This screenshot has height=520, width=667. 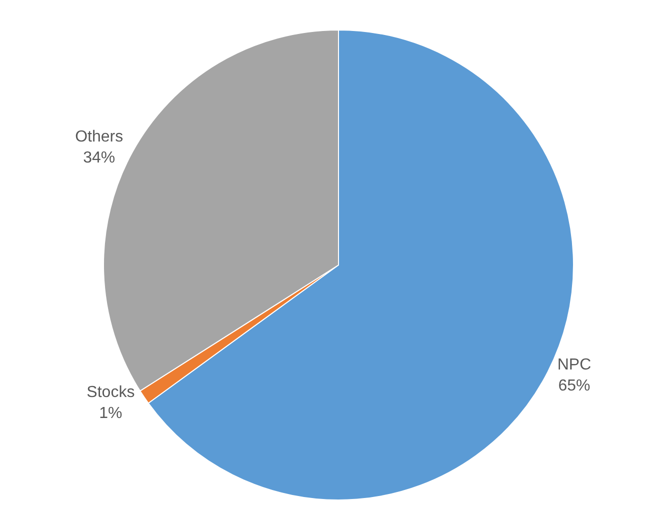 I want to click on data-label: 1%, so click(x=110, y=413).